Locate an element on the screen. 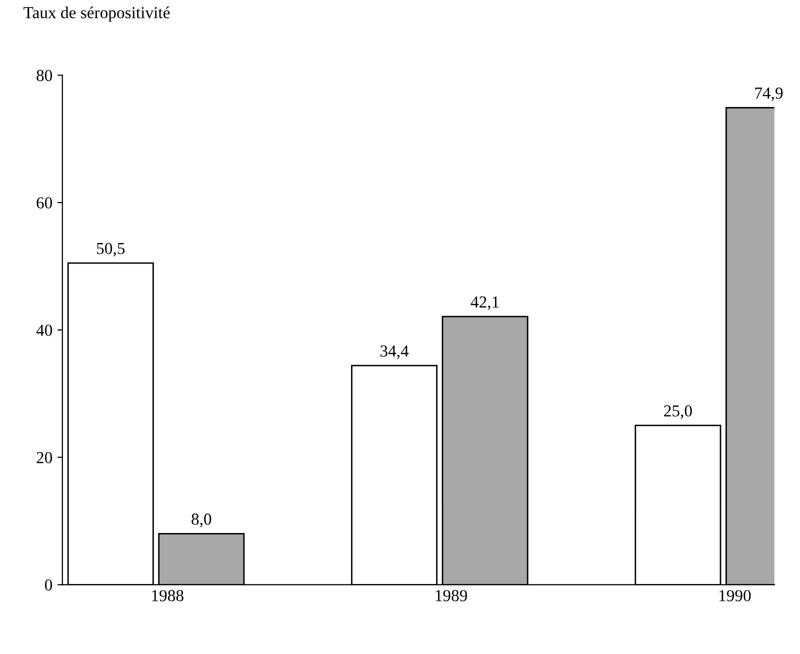 This screenshot has height=654, width=800. data-label: 34,4 is located at coordinates (394, 352).